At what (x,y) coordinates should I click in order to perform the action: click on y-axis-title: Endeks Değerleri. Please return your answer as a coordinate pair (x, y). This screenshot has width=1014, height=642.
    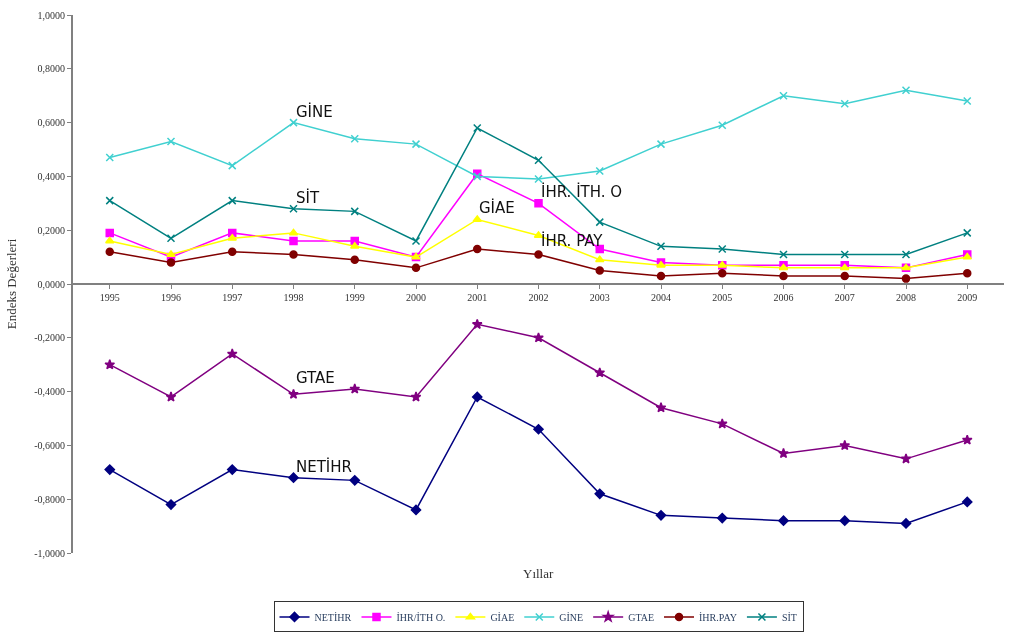
    Looking at the image, I should click on (11, 284).